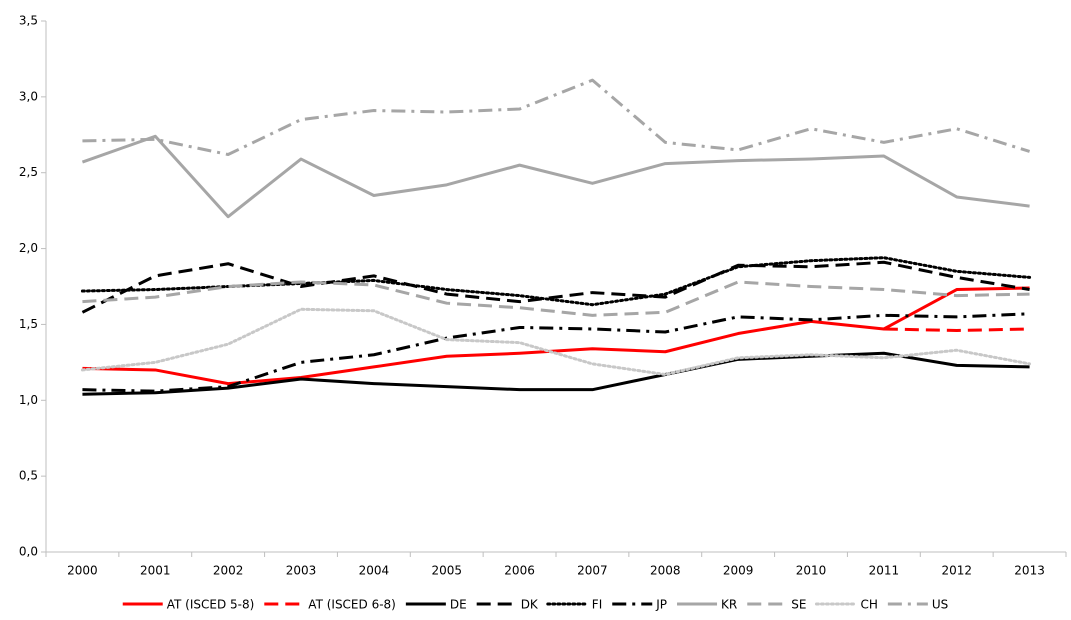 The height and width of the screenshot is (620, 1071). Describe the element at coordinates (665, 571) in the screenshot. I see `x-tick-label: 2008` at that location.